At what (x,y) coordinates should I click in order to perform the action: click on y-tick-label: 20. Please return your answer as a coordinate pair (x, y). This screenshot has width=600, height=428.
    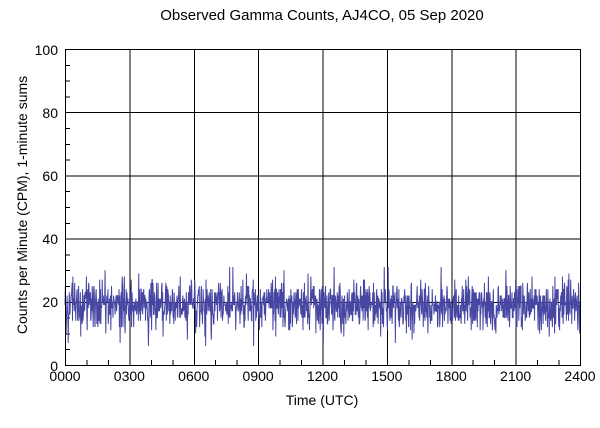
    Looking at the image, I should click on (50, 302).